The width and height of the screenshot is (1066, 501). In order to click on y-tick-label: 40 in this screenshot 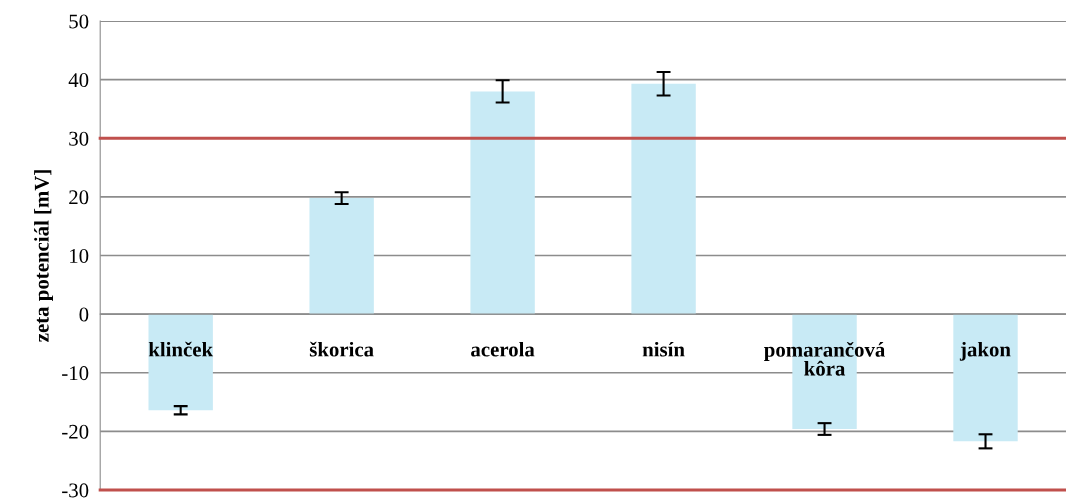, I will do `click(78, 80)`.